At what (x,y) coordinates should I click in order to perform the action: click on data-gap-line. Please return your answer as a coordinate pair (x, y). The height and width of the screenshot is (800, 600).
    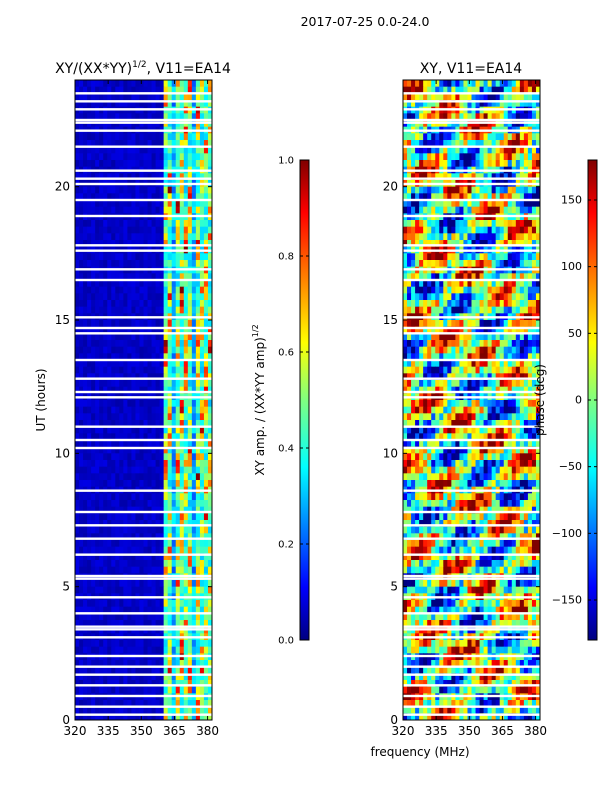
    Looking at the image, I should click on (143, 714).